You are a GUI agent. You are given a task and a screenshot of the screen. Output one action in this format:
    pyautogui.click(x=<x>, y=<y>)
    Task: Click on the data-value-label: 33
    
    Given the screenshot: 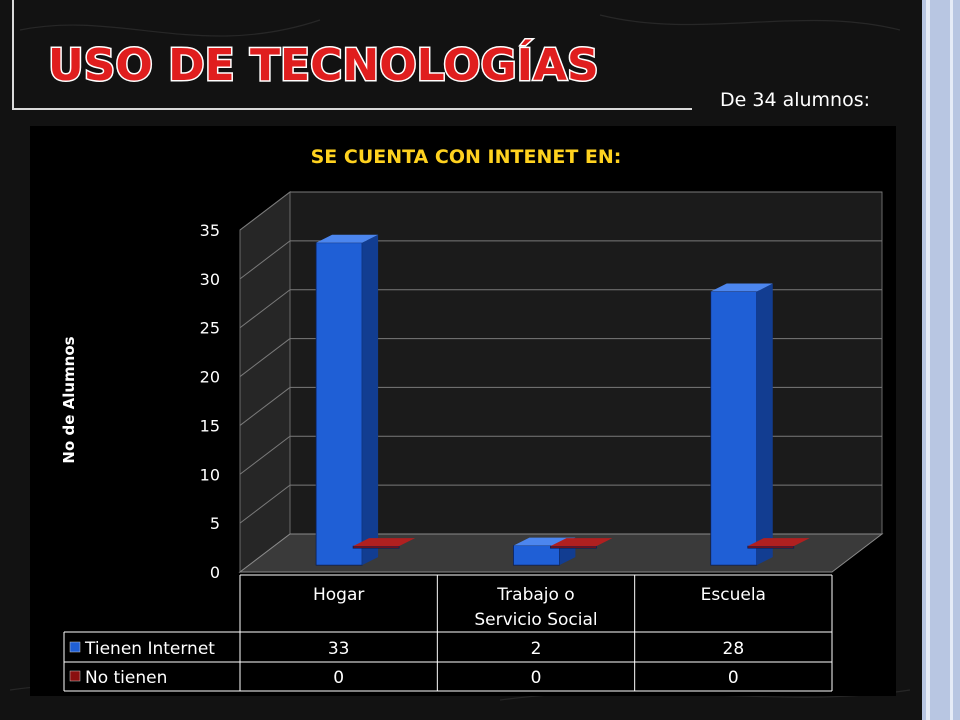 What is the action you would take?
    pyautogui.click(x=339, y=649)
    